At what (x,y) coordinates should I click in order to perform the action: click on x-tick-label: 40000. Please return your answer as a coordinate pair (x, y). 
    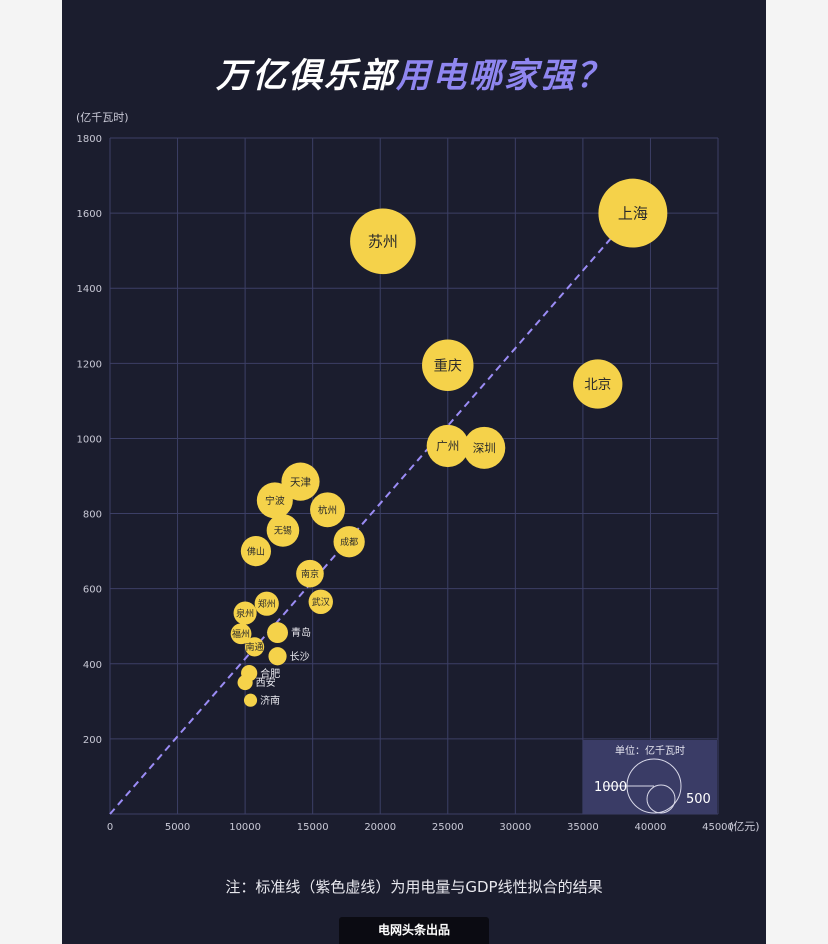
    Looking at the image, I should click on (651, 827).